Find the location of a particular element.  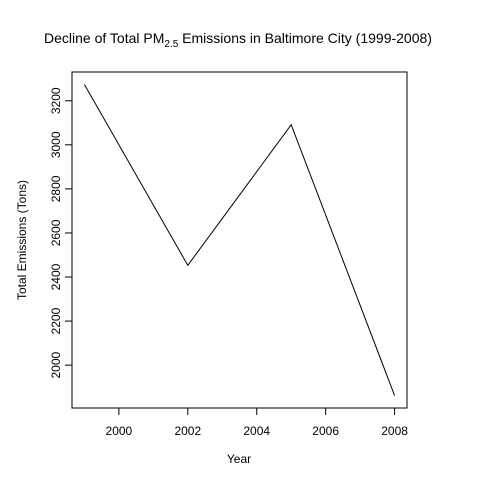

chart-title-rest: Emissions in Baltimore City (1999-2008) is located at coordinates (305, 38).